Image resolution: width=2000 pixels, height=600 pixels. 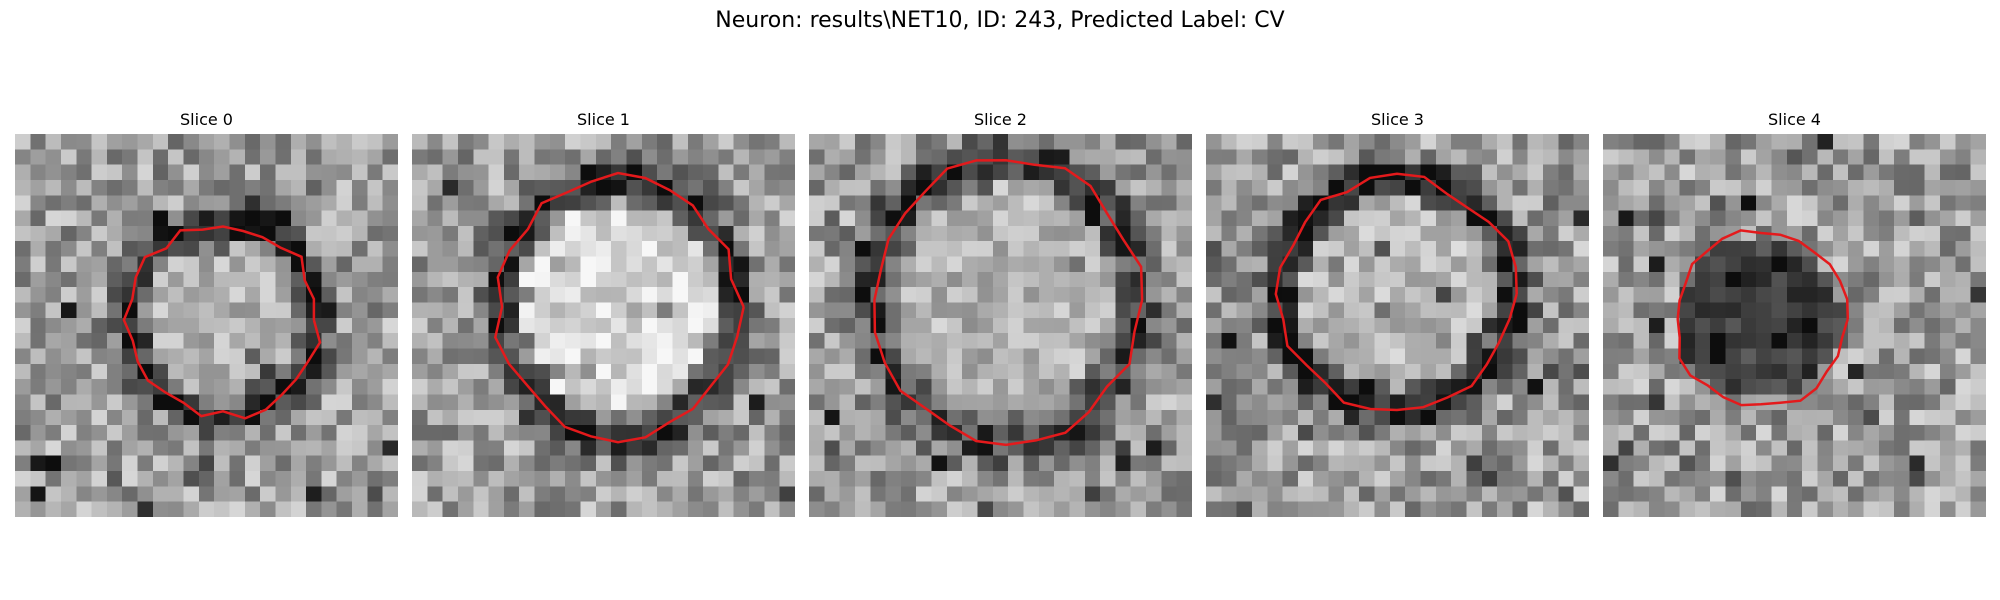 What do you see at coordinates (206, 119) in the screenshot?
I see `slice-title-0: Slice 0` at bounding box center [206, 119].